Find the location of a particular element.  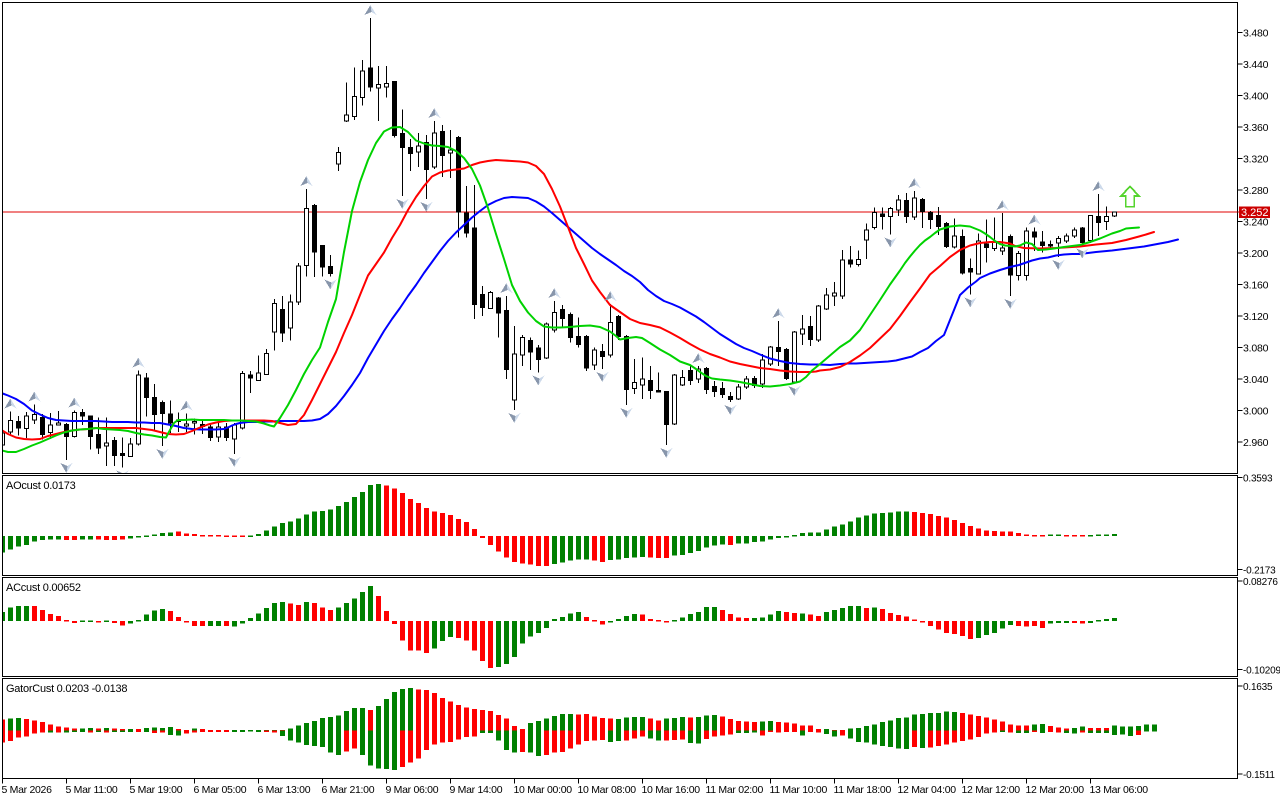

svg-text: 0.1635 is located at coordinates (1258, 687).